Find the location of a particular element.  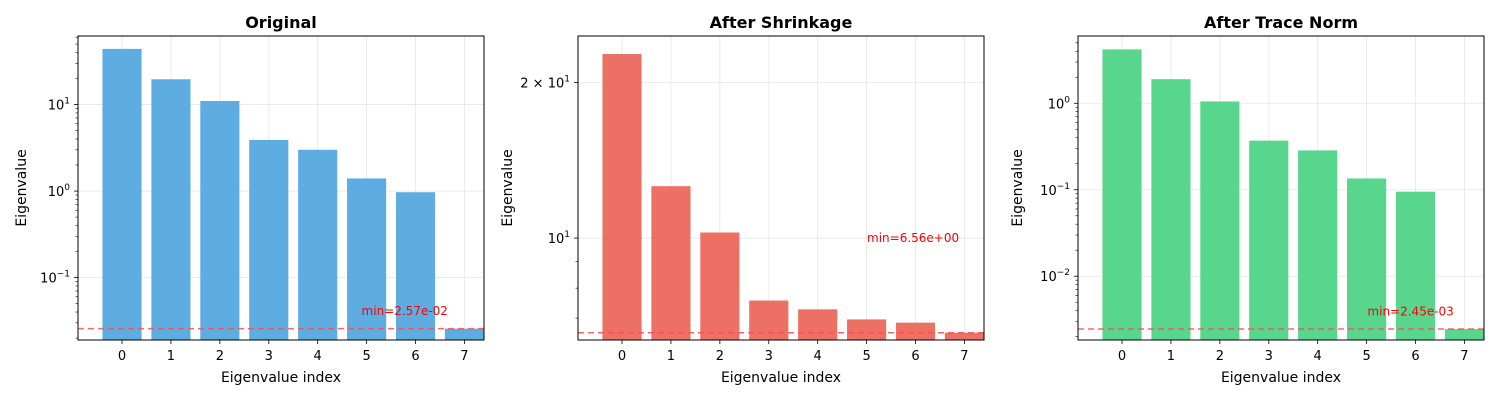

min-annotation: min=6.56e+00 is located at coordinates (913, 238).